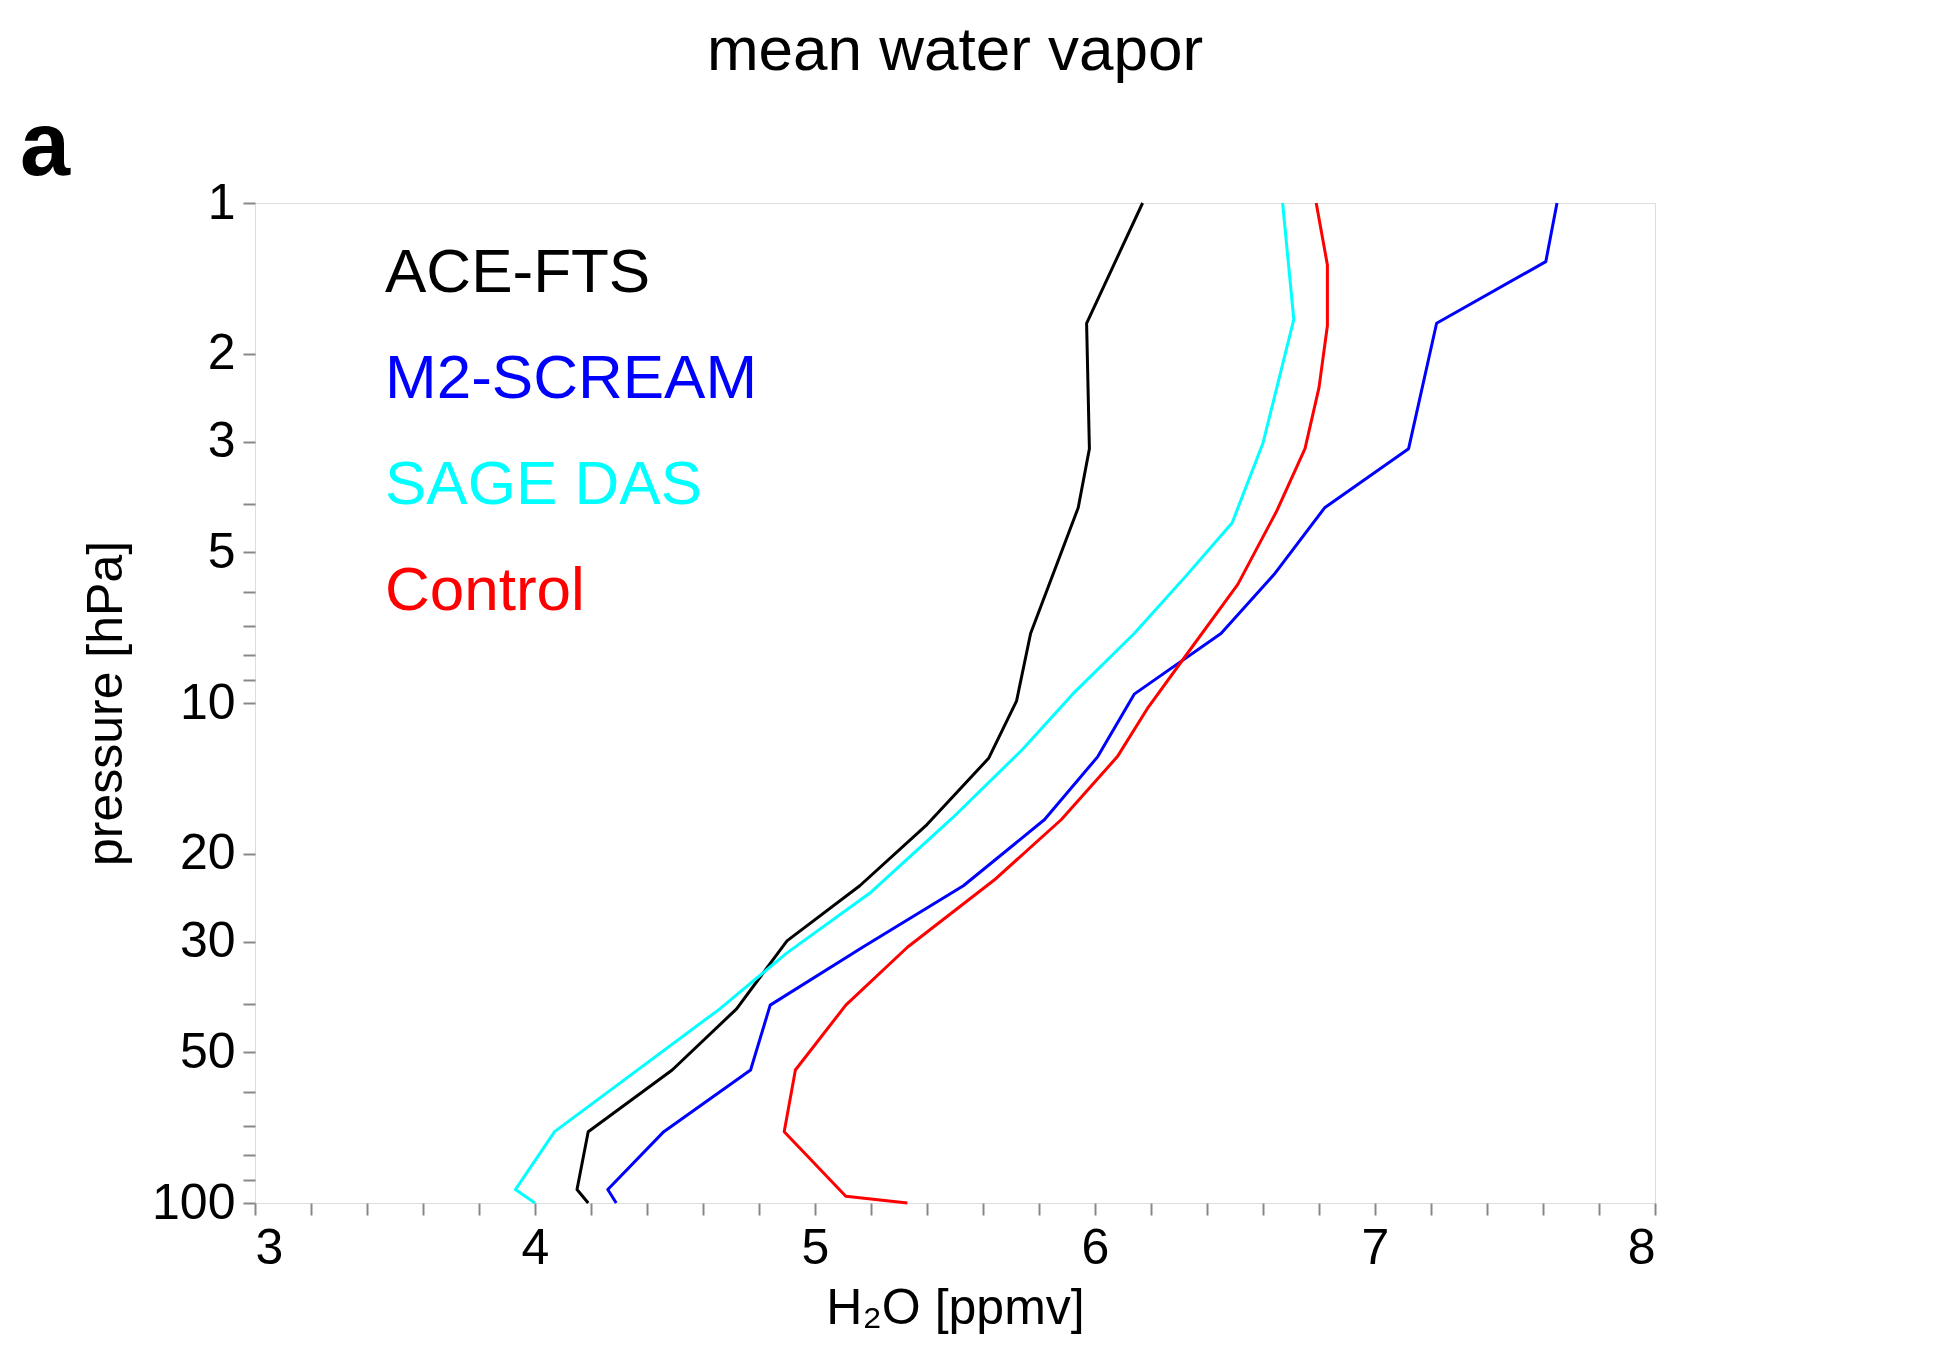 The width and height of the screenshot is (1942, 1360). Describe the element at coordinates (221, 440) in the screenshot. I see `y-tick-label: 3` at that location.